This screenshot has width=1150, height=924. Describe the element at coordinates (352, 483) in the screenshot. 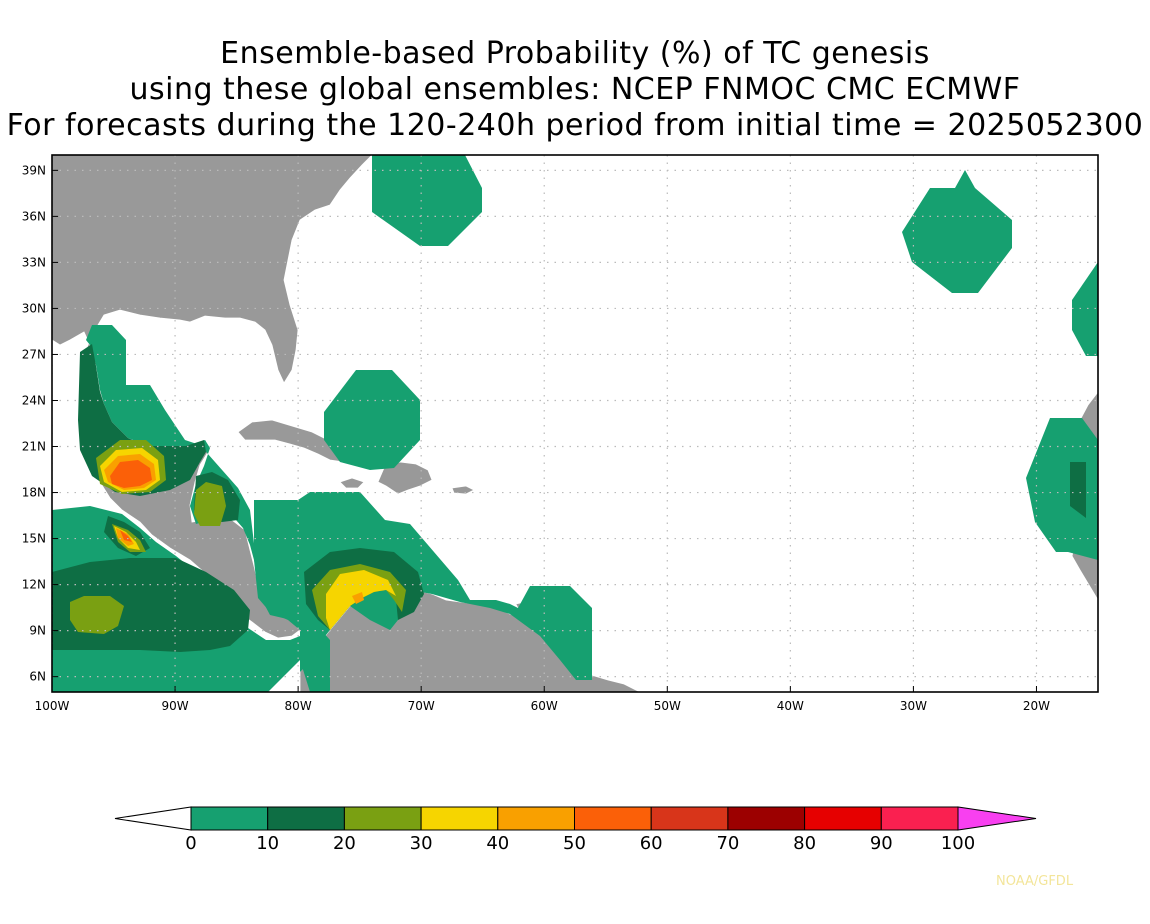

I see `land-jamaica` at that location.